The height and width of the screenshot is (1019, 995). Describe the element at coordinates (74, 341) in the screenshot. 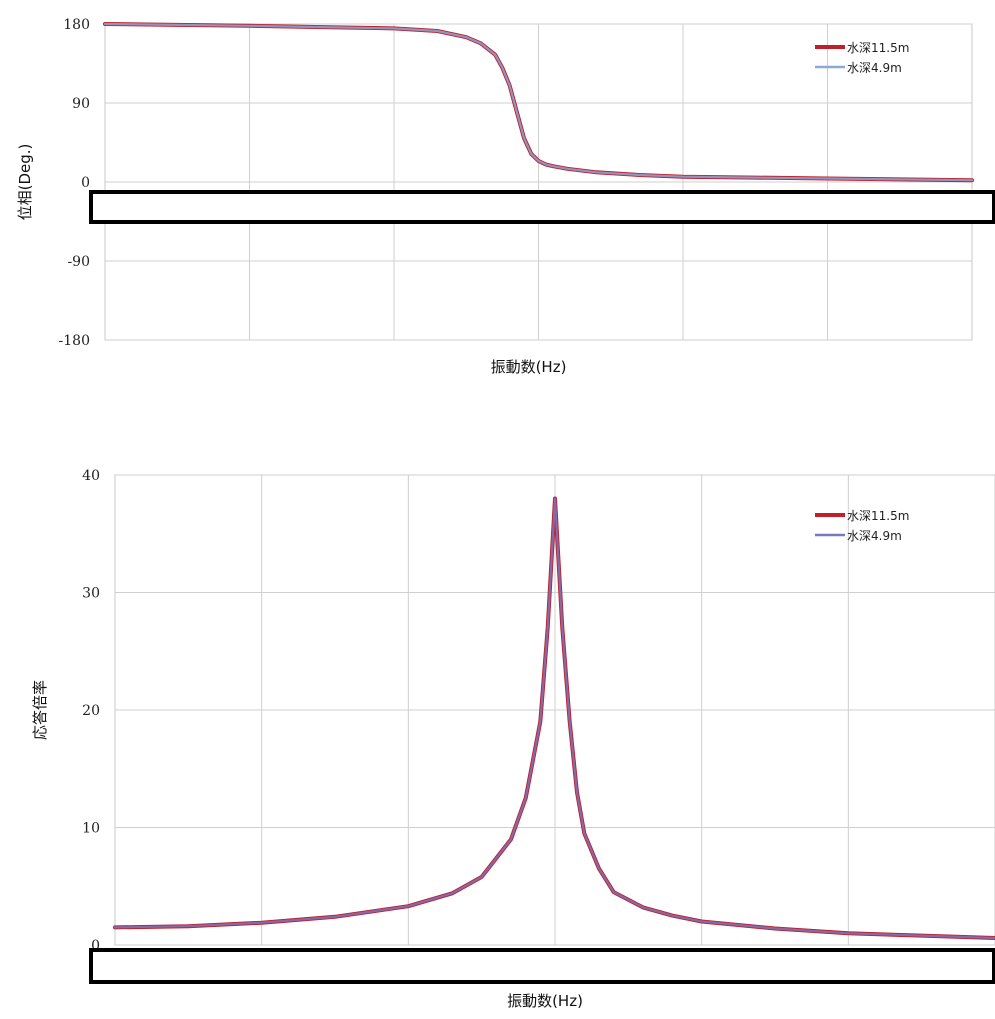

I see `y-tick-label: -180` at that location.